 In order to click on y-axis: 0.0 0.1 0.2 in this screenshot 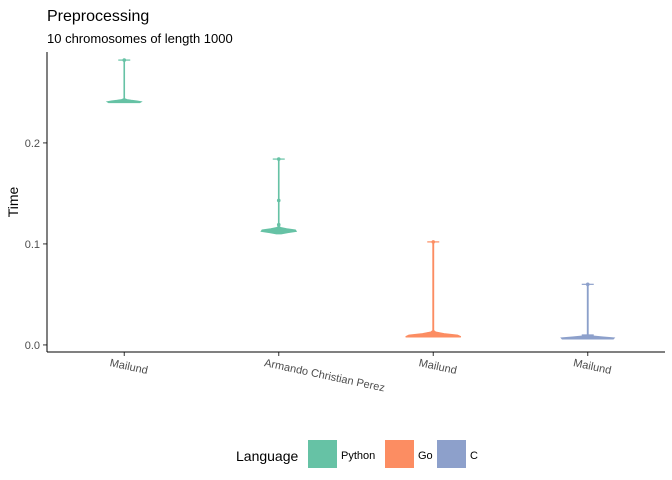, I will do `click(36, 245)`.